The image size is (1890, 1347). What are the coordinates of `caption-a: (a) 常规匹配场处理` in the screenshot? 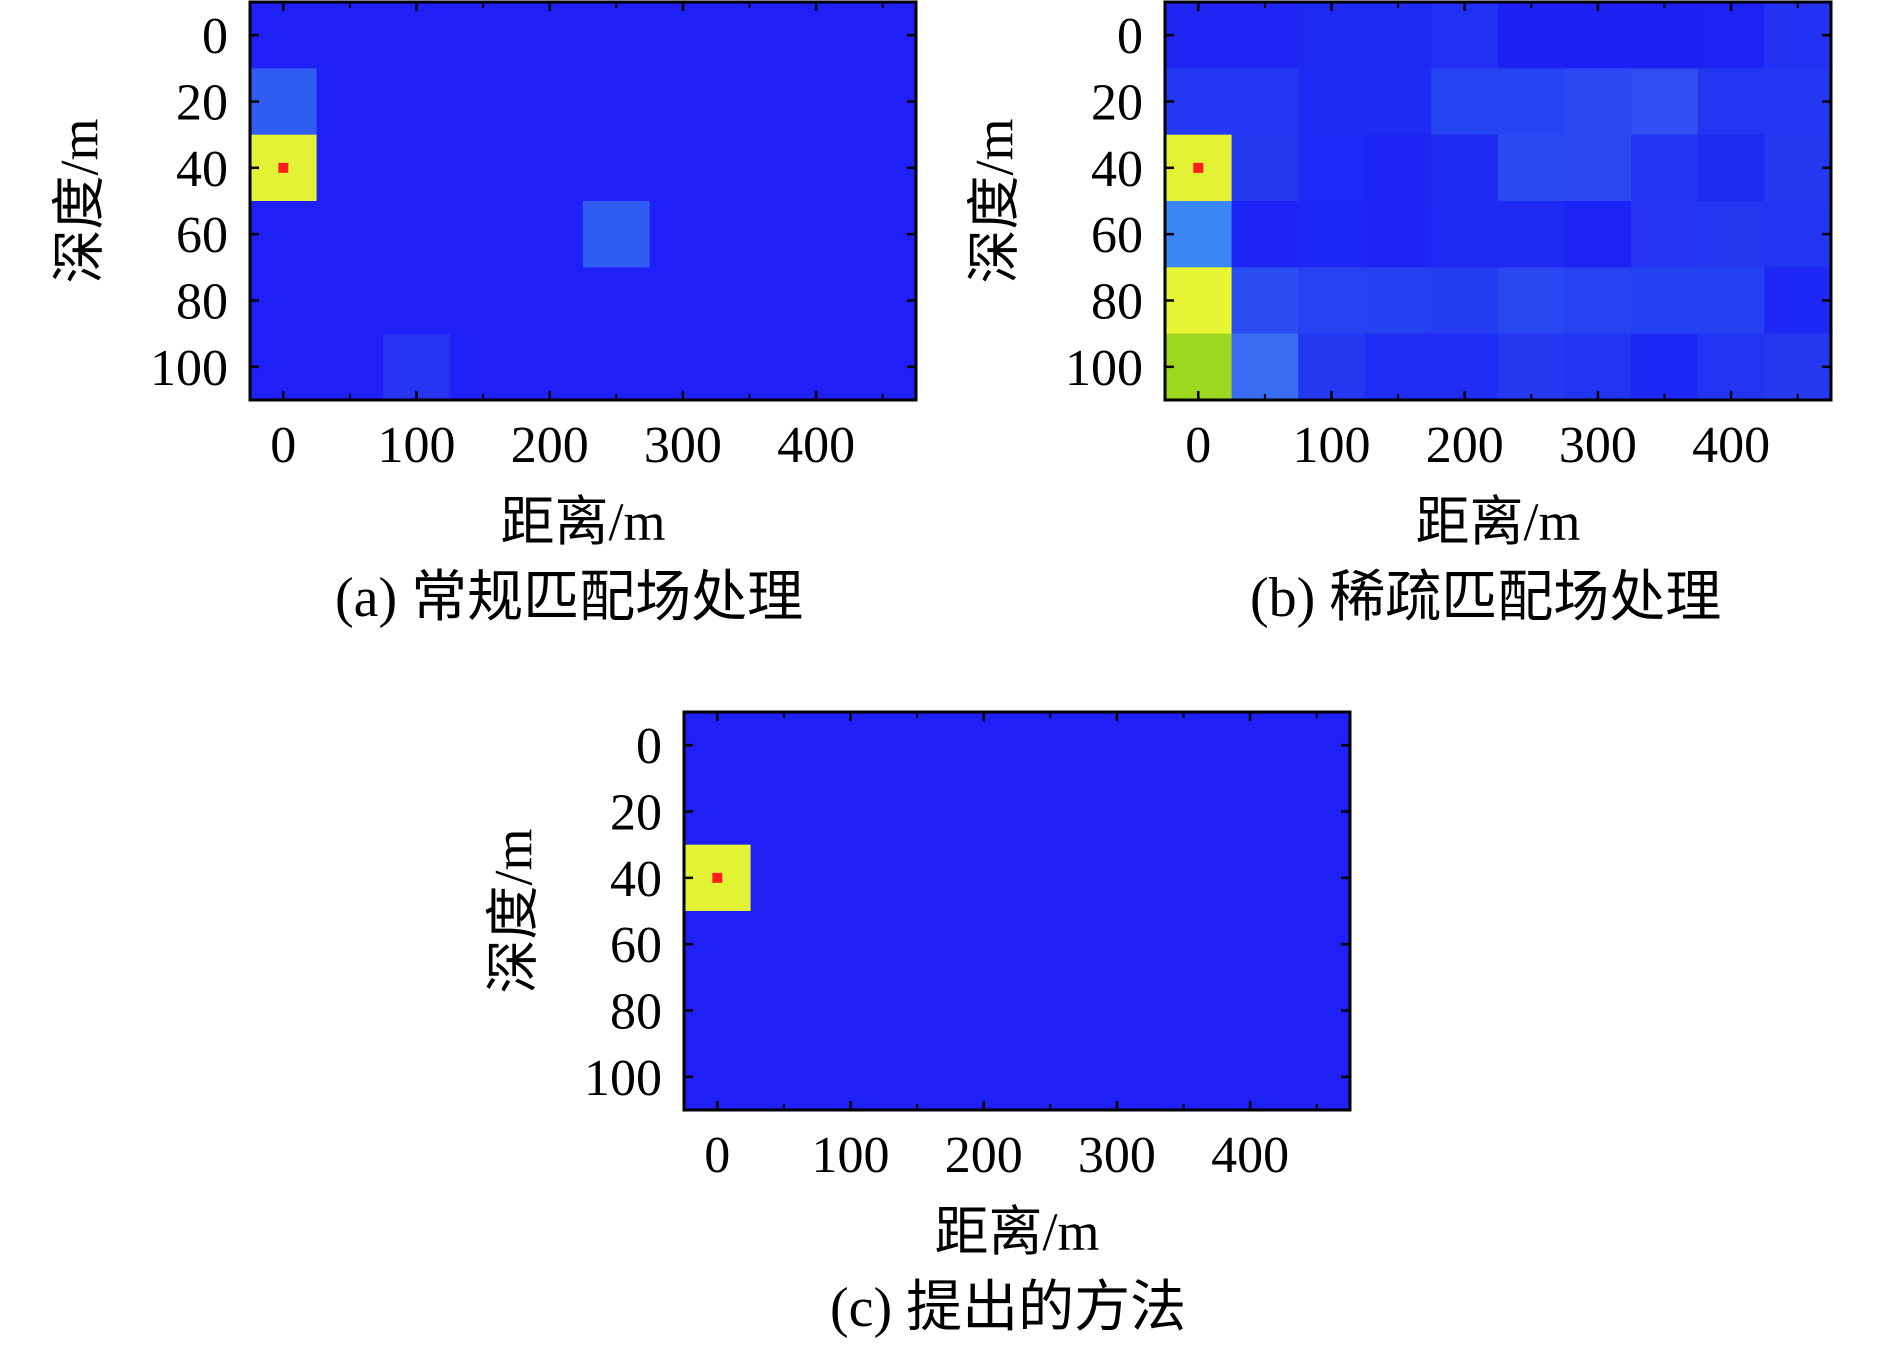 It's located at (569, 598).